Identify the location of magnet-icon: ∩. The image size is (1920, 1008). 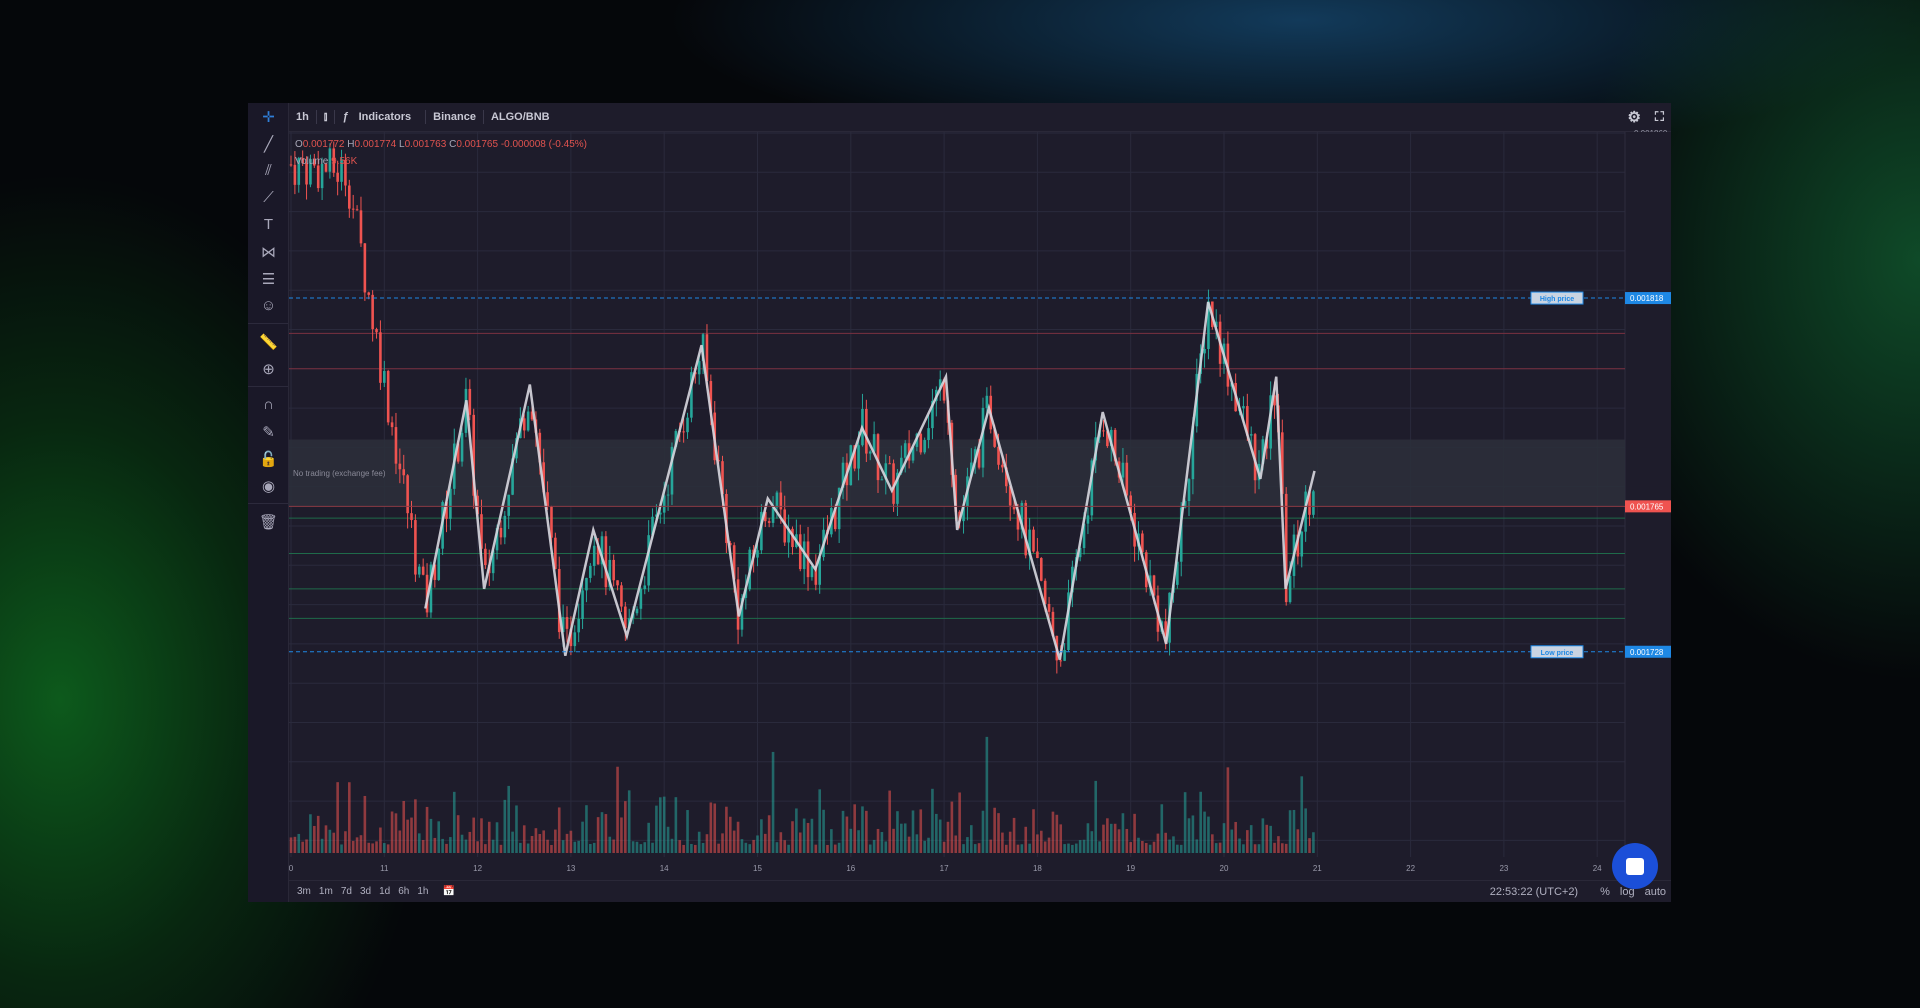
(268, 404).